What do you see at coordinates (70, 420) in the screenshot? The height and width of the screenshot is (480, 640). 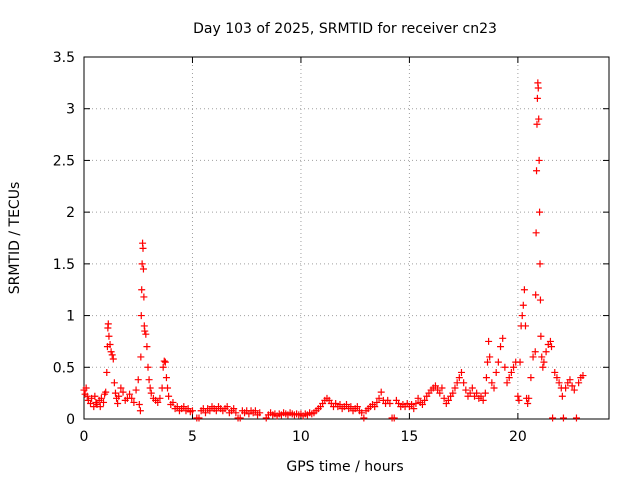 I see `y-tick-label: 0` at bounding box center [70, 420].